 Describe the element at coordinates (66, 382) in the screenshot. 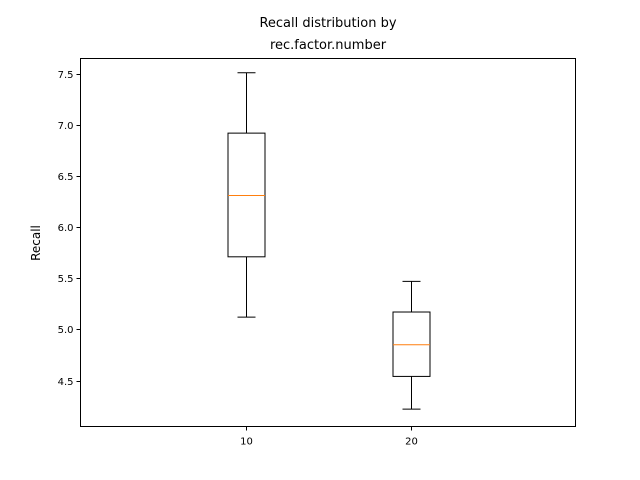

I see `y-tick-label: 4.5` at that location.